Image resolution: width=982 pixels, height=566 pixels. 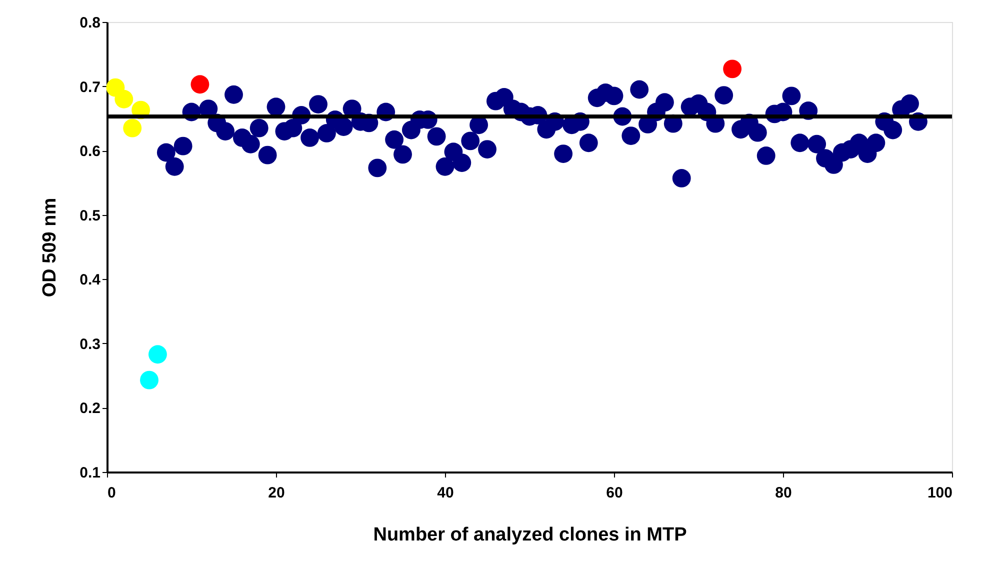 What do you see at coordinates (90, 409) in the screenshot?
I see `y-tick-label: 0.2` at bounding box center [90, 409].